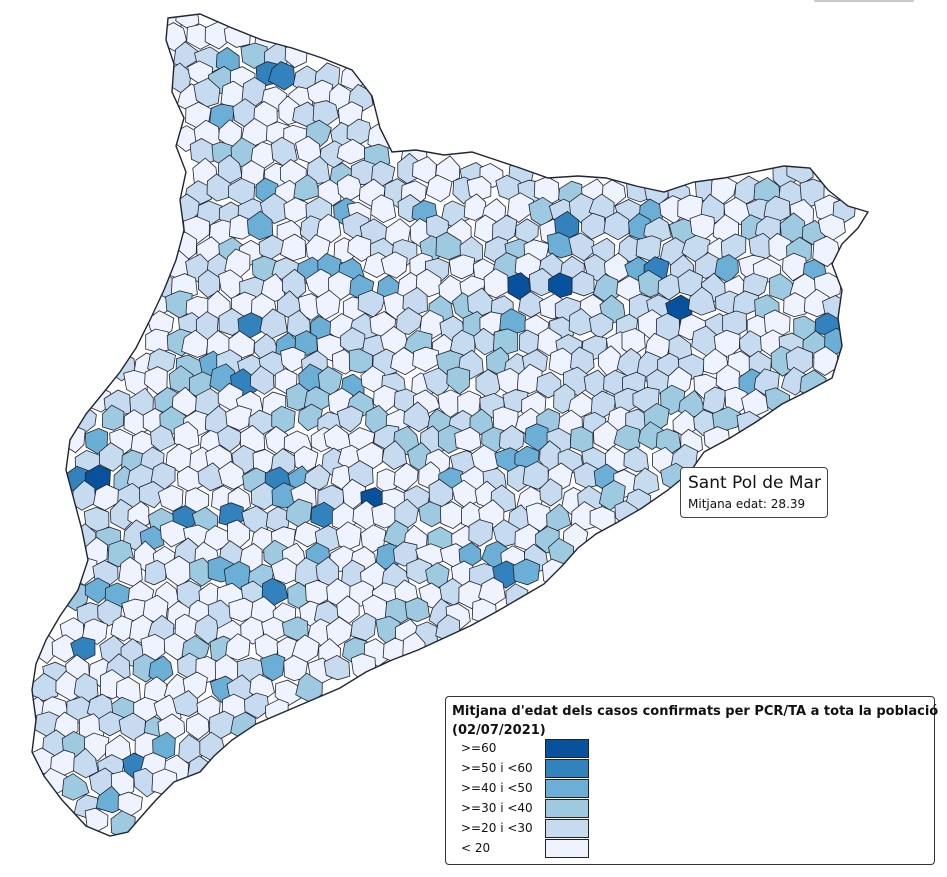  I want to click on tooltip-municipality-name: Sant Pol de Mar, so click(754, 483).